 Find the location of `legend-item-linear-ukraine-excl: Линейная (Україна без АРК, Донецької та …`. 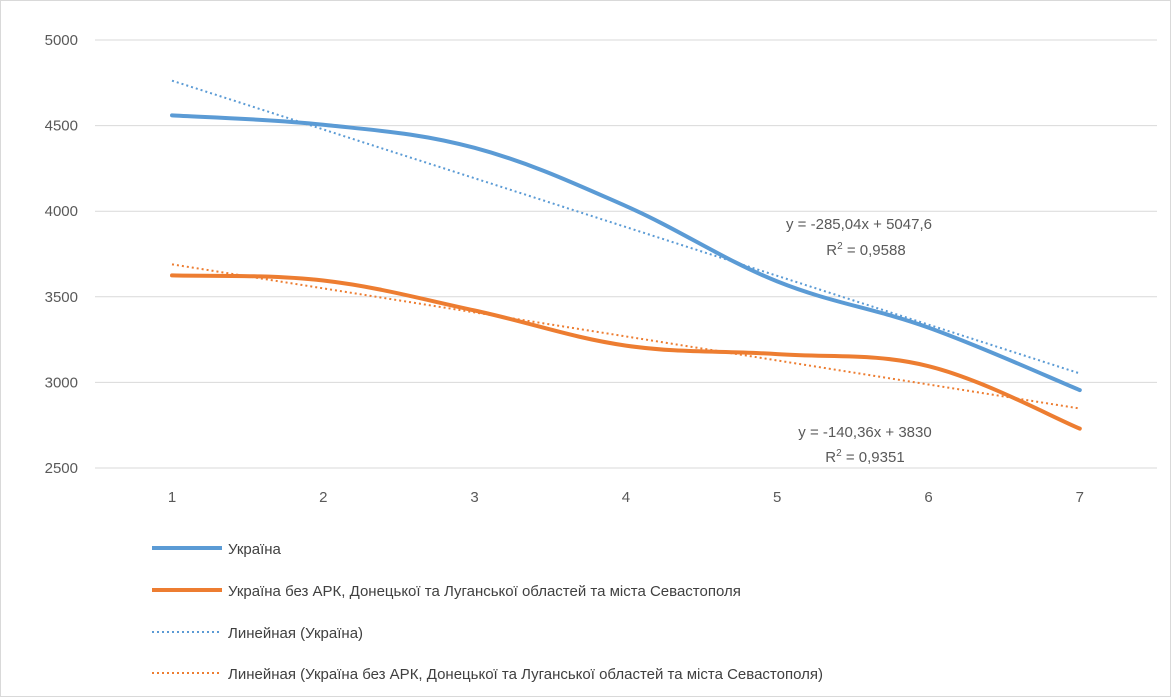

legend-item-linear-ukraine-excl: Линейная (Україна без АРК, Донецької та … is located at coordinates (487, 674).